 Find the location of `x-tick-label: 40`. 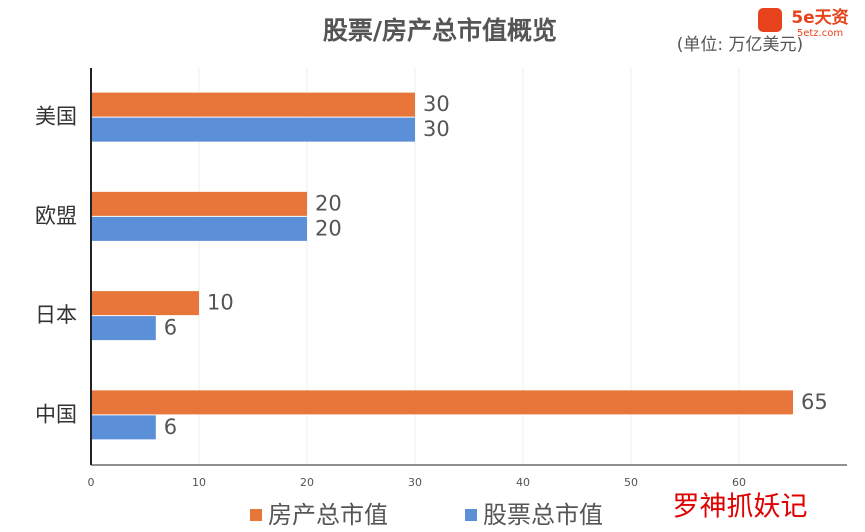

x-tick-label: 40 is located at coordinates (523, 482).